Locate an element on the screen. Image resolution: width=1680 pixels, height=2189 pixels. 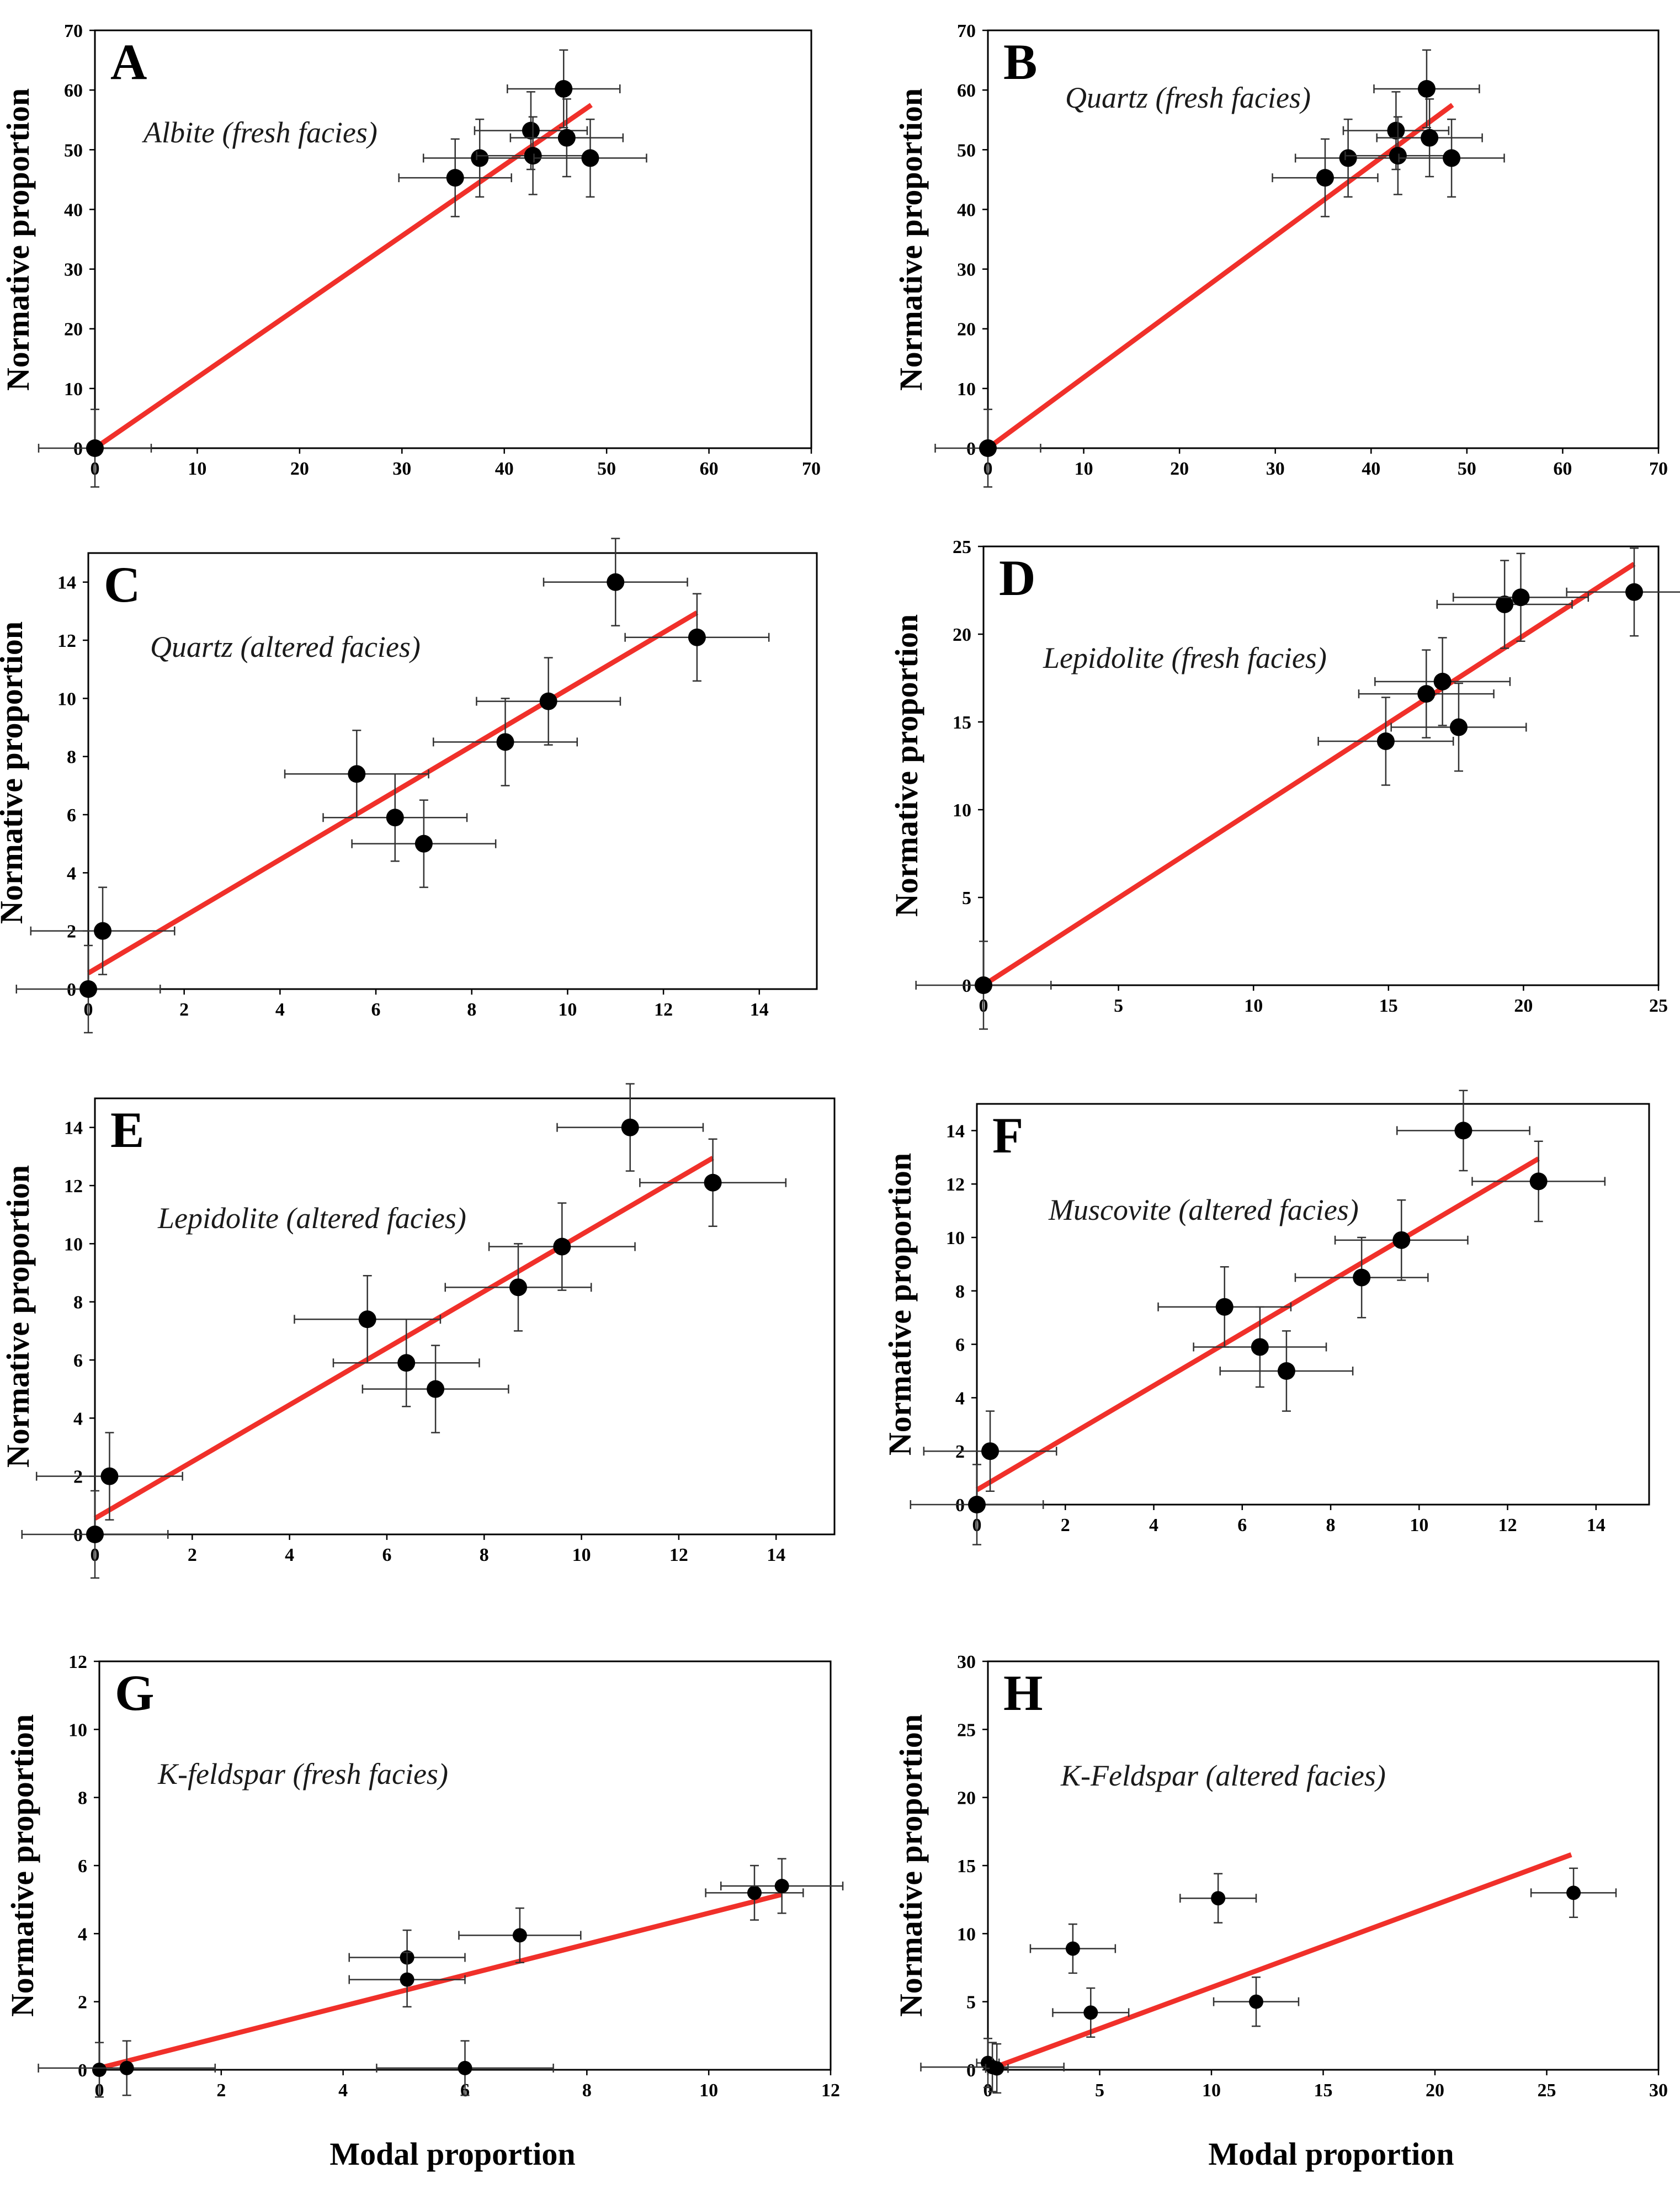
x-tick-label: 15 is located at coordinates (1323, 2090).